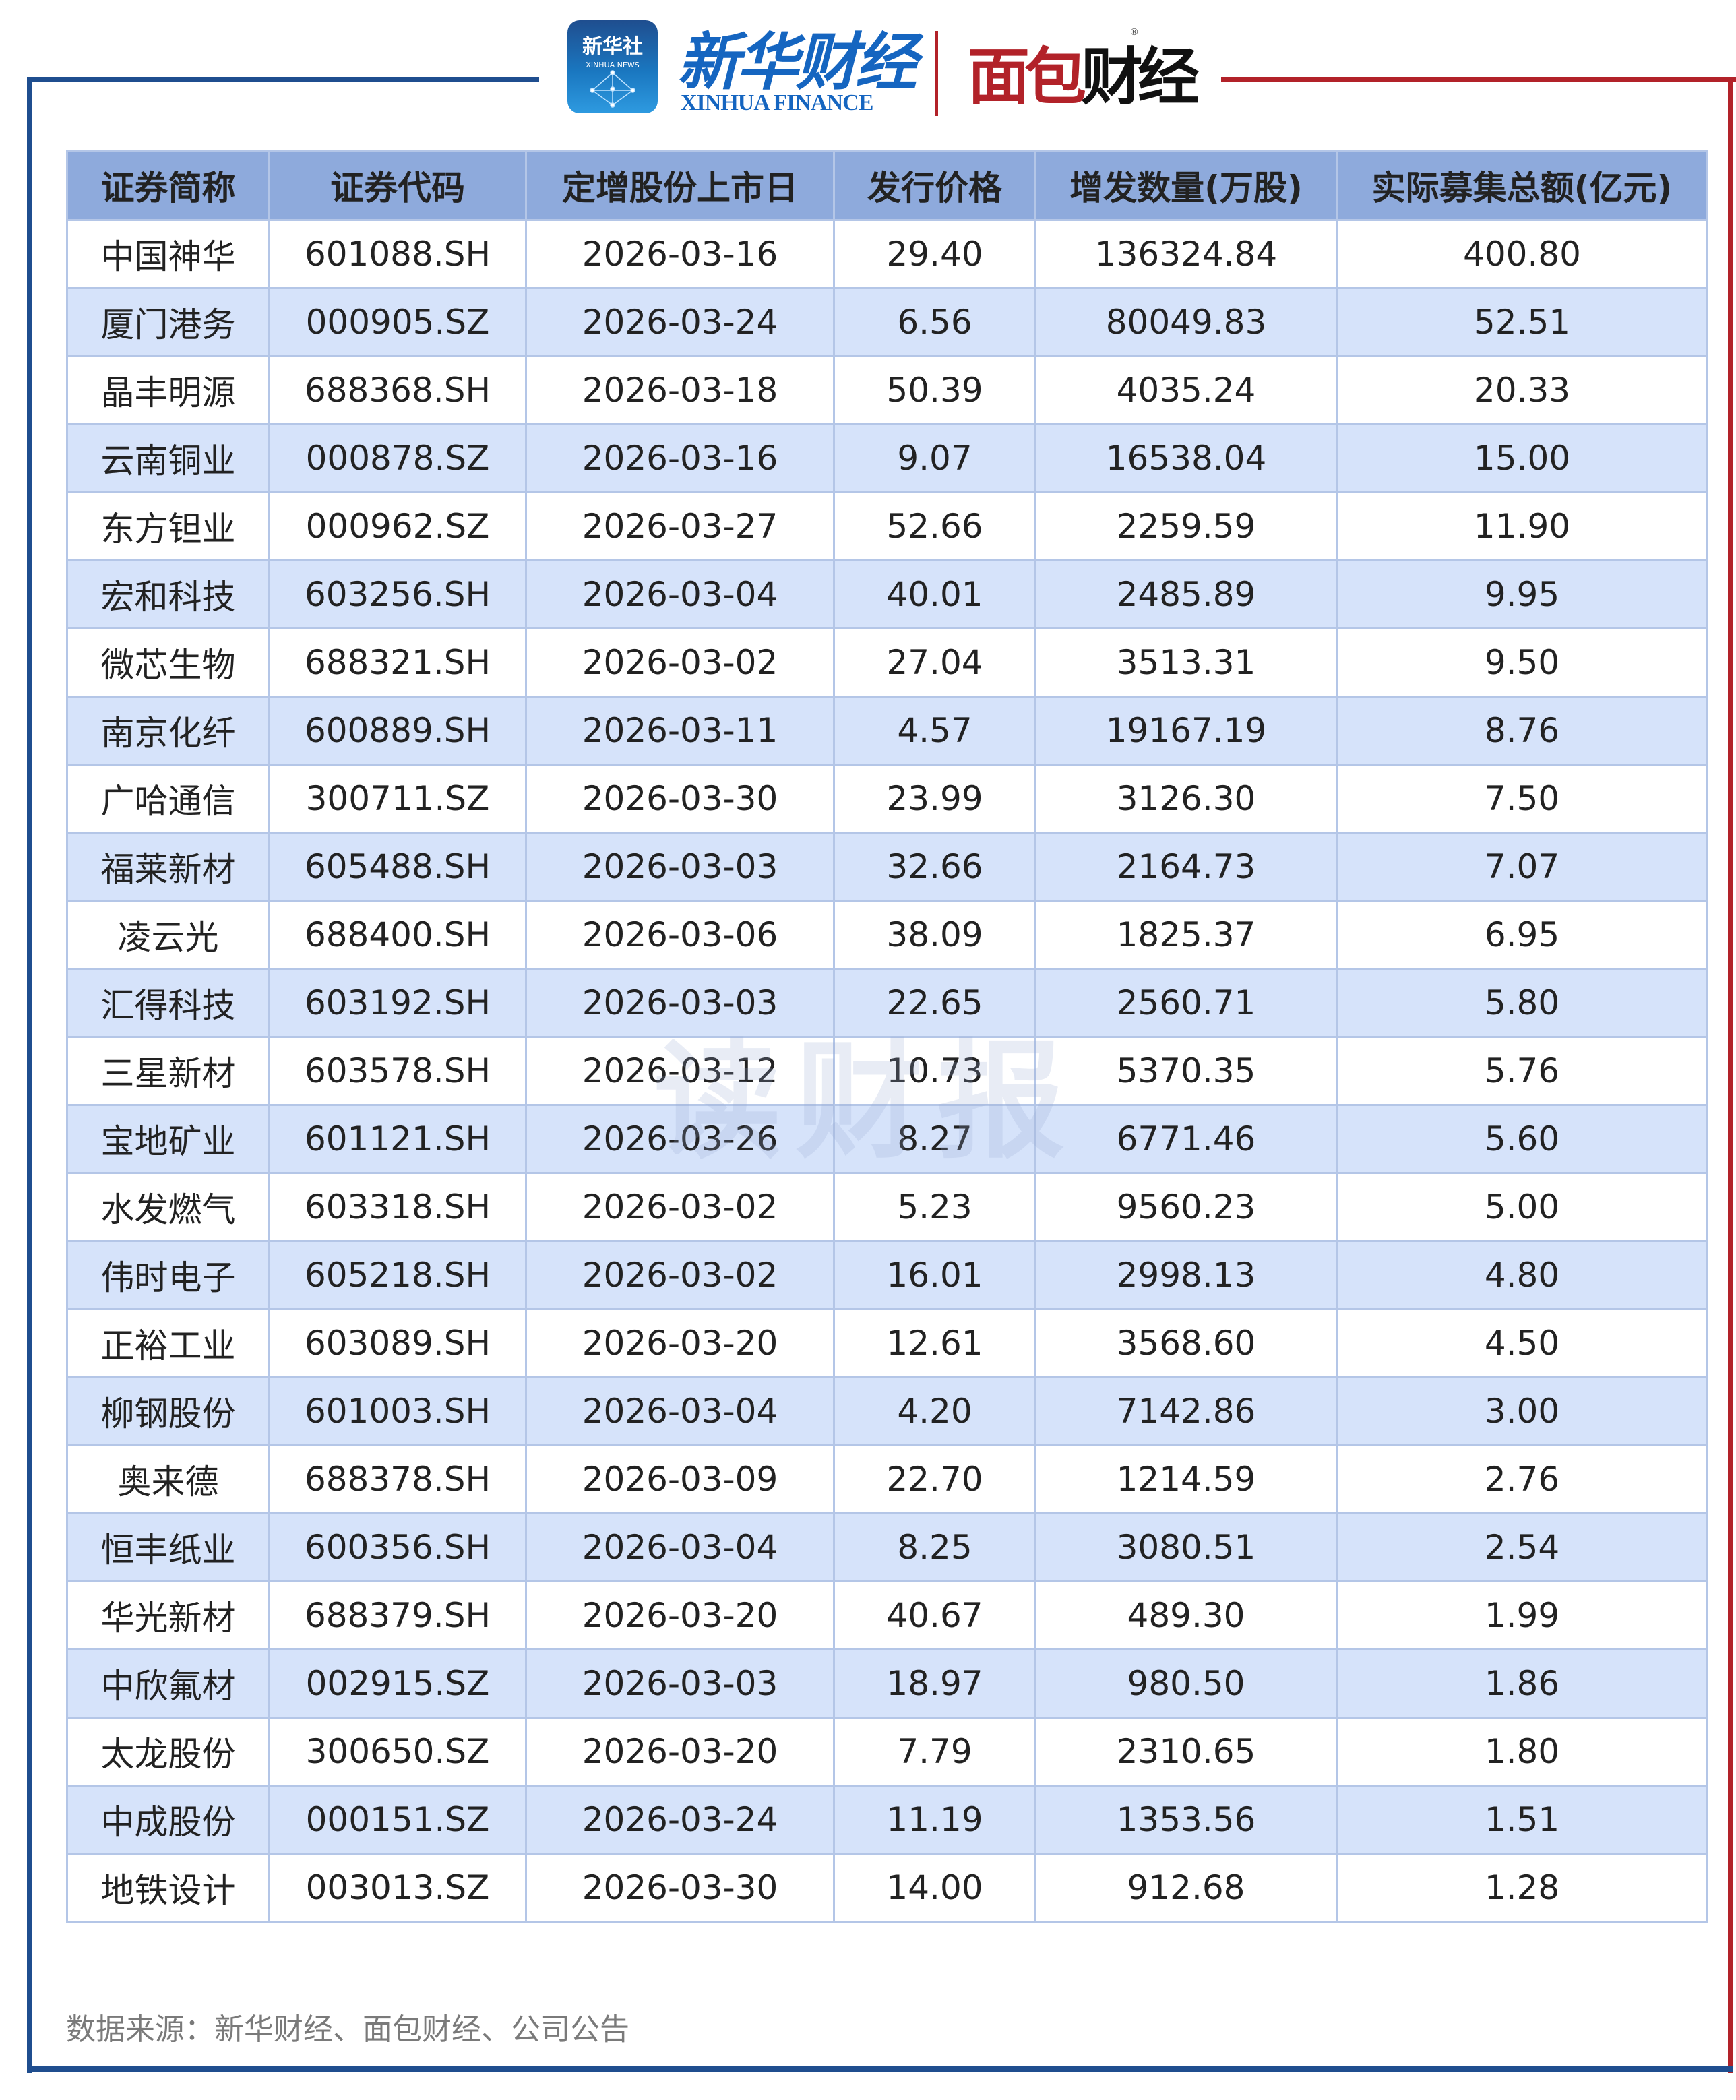  What do you see at coordinates (1186, 254) in the screenshot?
I see `table-cell: 136324.84` at bounding box center [1186, 254].